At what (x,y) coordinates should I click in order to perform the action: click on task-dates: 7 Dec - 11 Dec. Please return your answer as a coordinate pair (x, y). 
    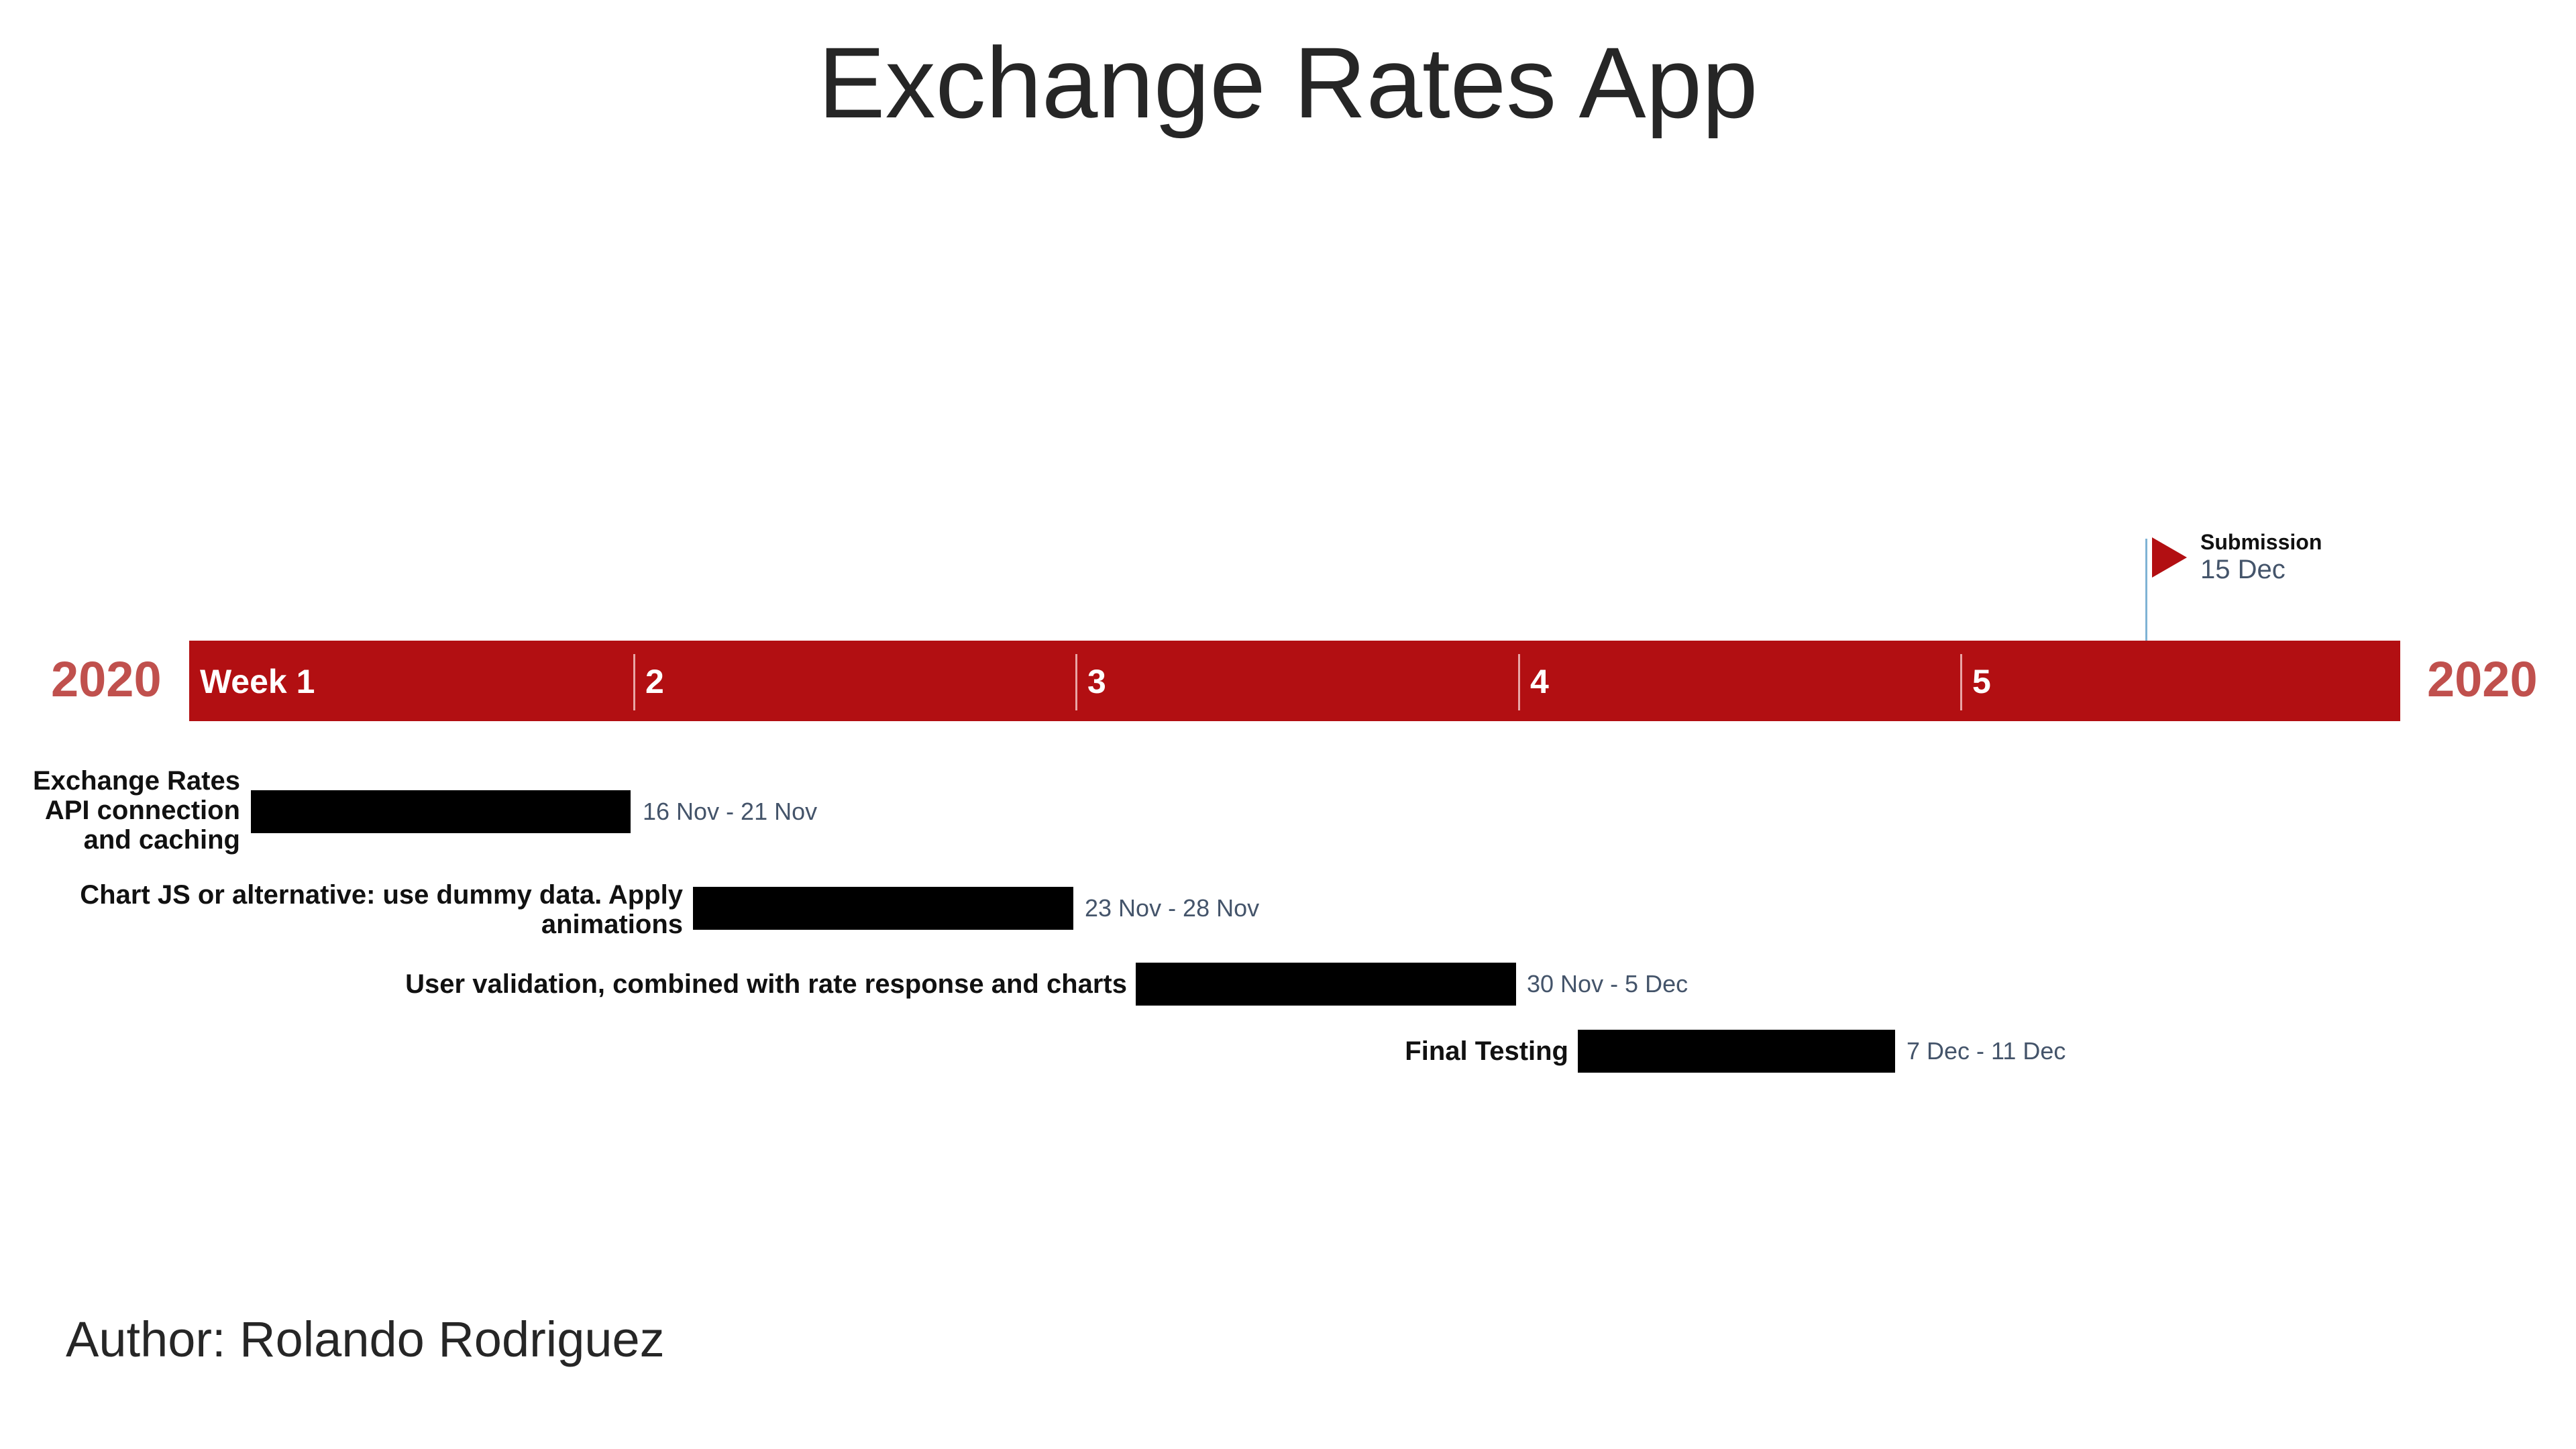
    Looking at the image, I should click on (1986, 1051).